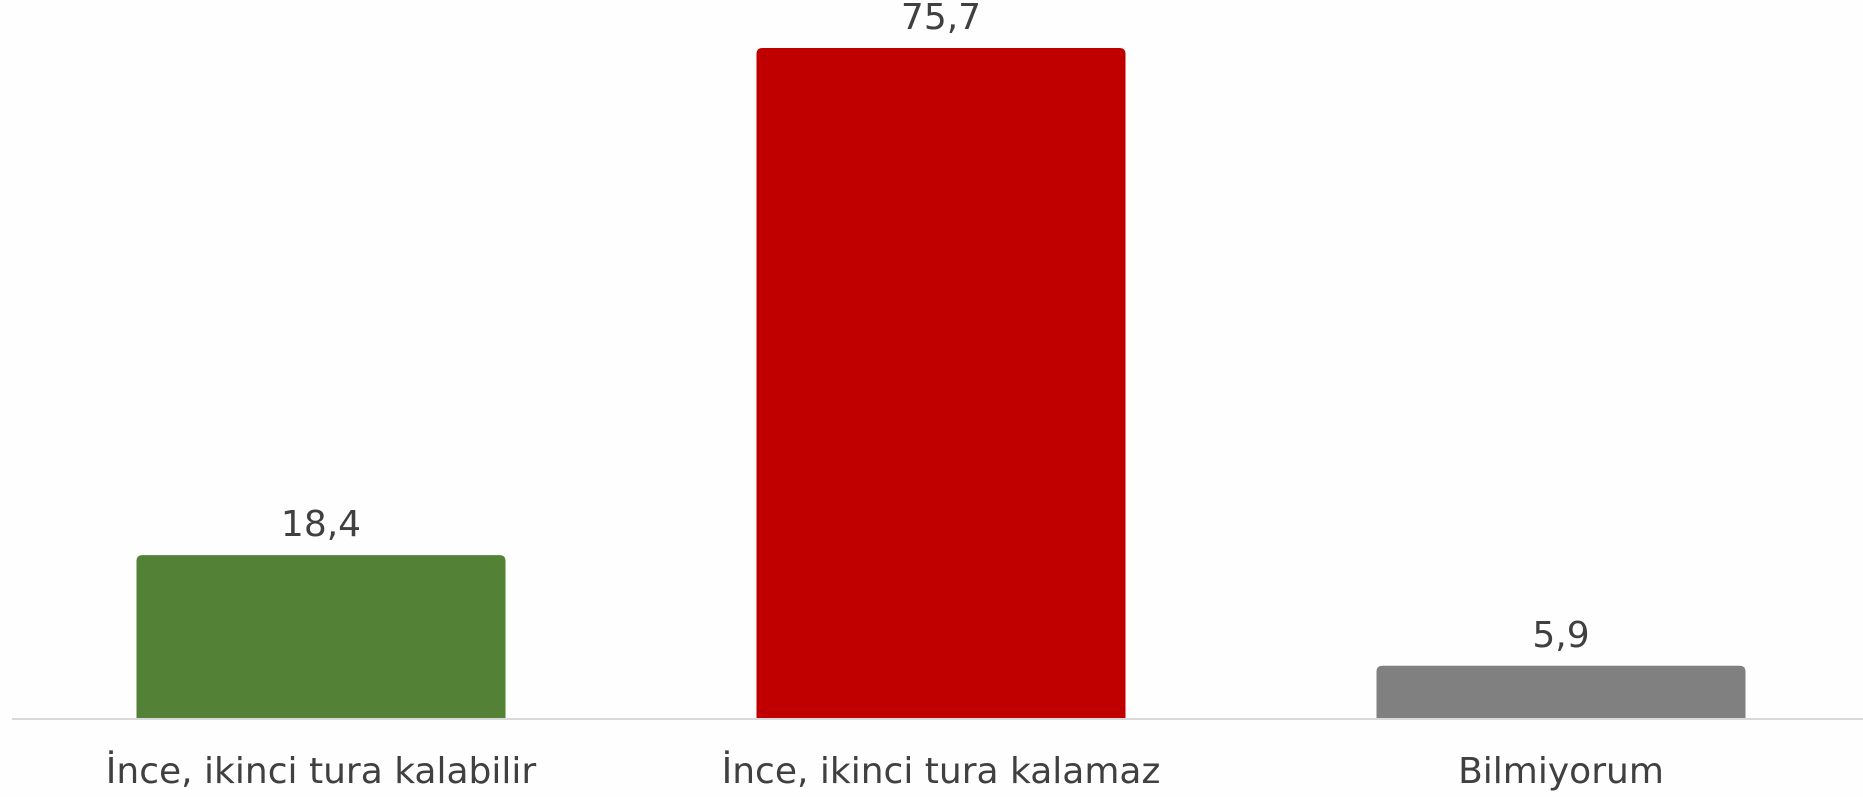 The width and height of the screenshot is (1863, 797). What do you see at coordinates (321, 524) in the screenshot?
I see `value-label: 18,4` at bounding box center [321, 524].